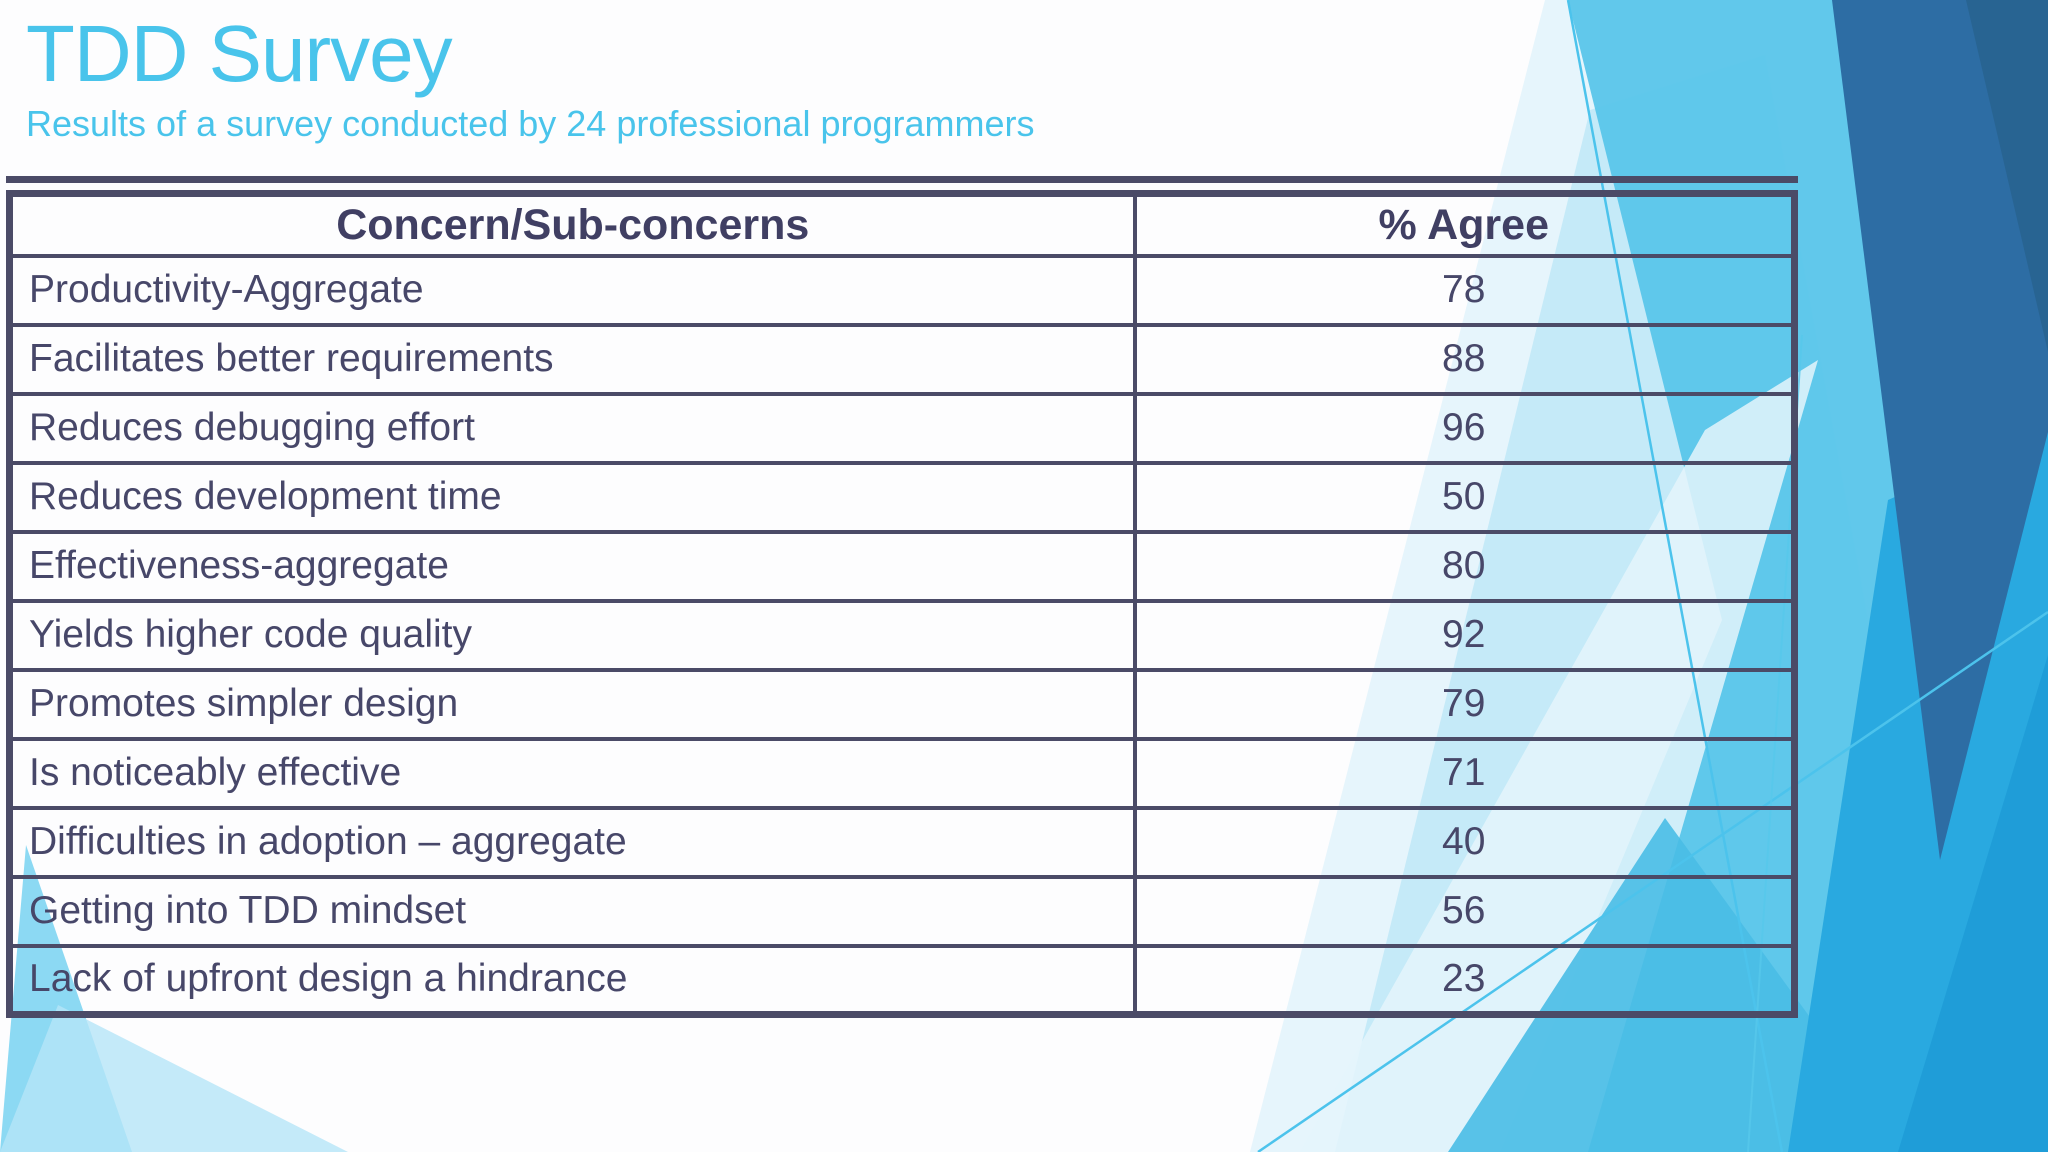 This screenshot has height=1152, width=2048. Describe the element at coordinates (1464, 773) in the screenshot. I see `agree-cell: 71` at that location.